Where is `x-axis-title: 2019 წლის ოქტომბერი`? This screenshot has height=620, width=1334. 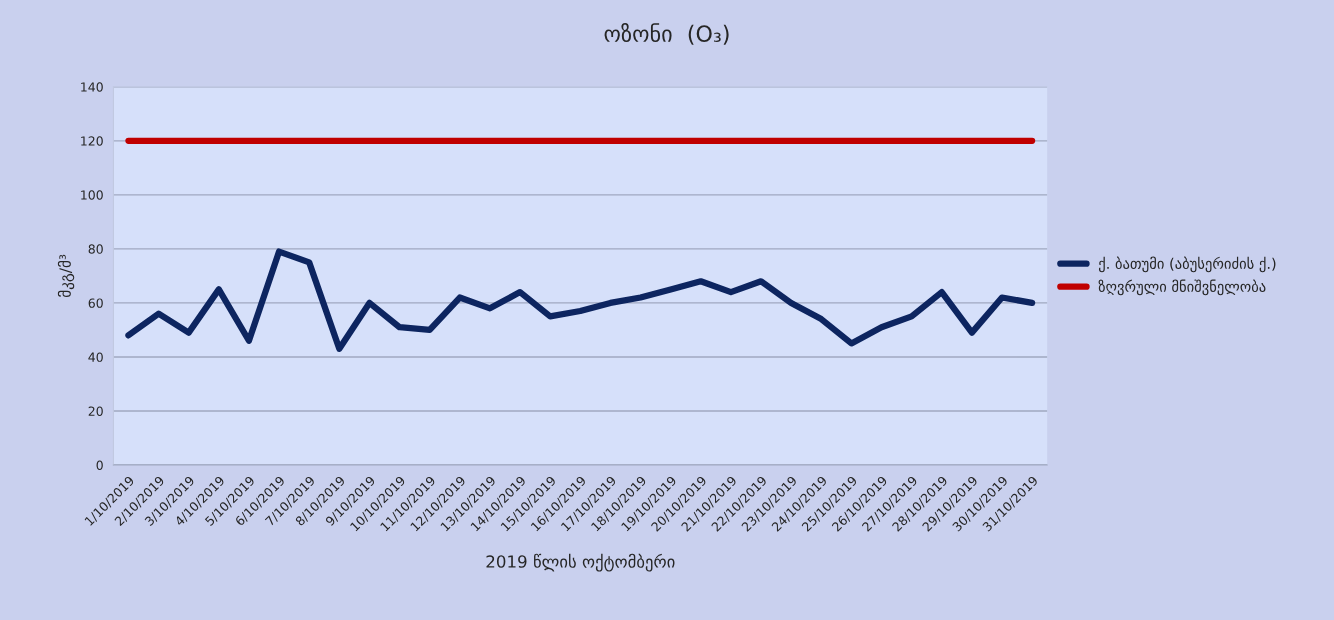 x-axis-title: 2019 წლის ოქტომბერი is located at coordinates (580, 562).